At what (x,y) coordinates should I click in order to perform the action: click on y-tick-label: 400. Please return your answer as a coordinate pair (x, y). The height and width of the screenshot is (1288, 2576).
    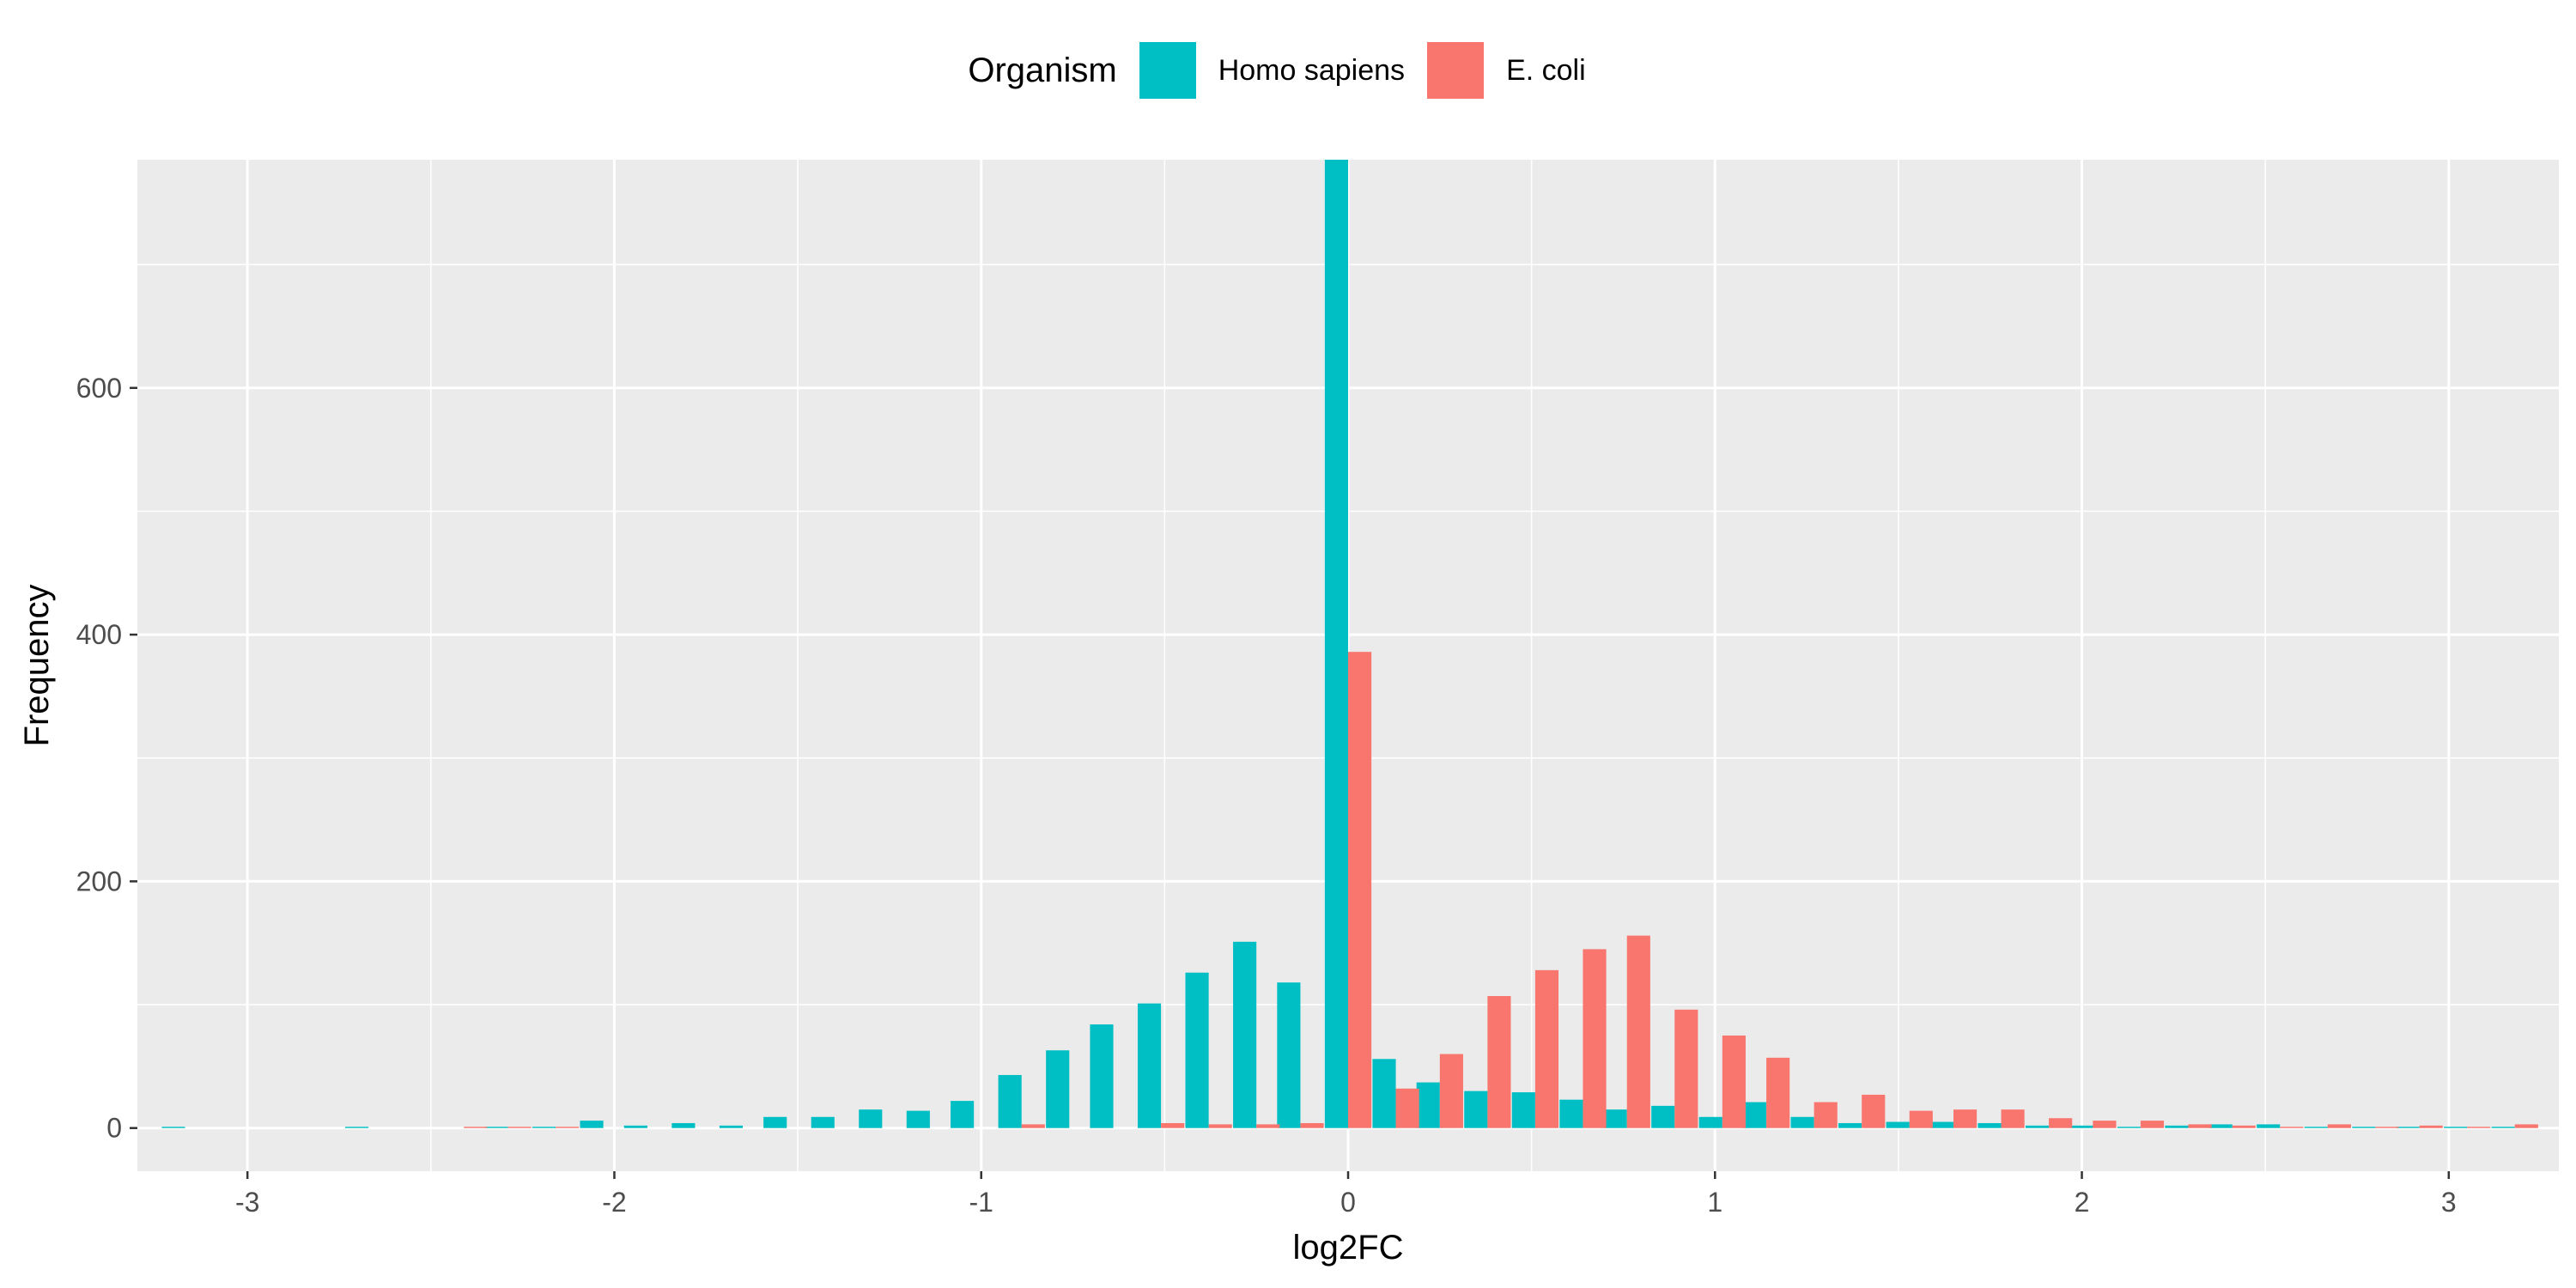
    Looking at the image, I should click on (99, 634).